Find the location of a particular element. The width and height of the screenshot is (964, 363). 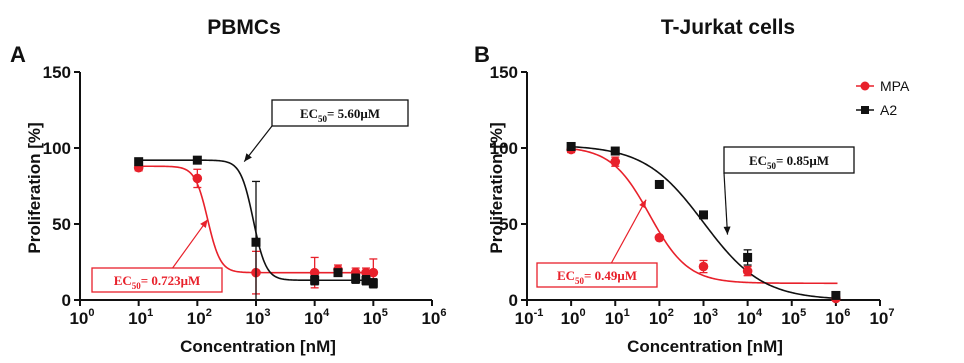

annotation-ec50-label: EC50= 0.49μM is located at coordinates (597, 277).